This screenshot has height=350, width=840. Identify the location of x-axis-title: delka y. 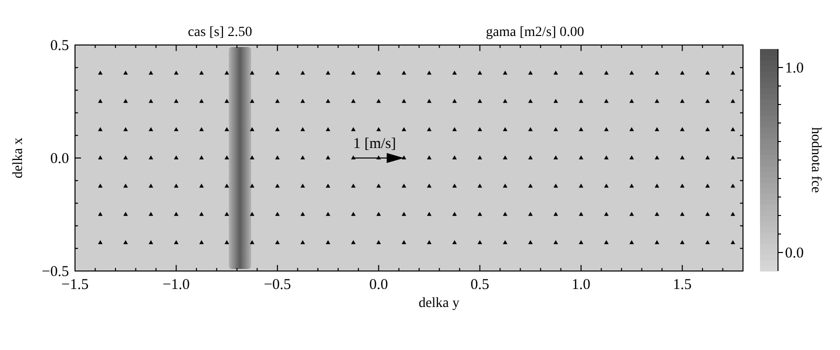
(439, 303).